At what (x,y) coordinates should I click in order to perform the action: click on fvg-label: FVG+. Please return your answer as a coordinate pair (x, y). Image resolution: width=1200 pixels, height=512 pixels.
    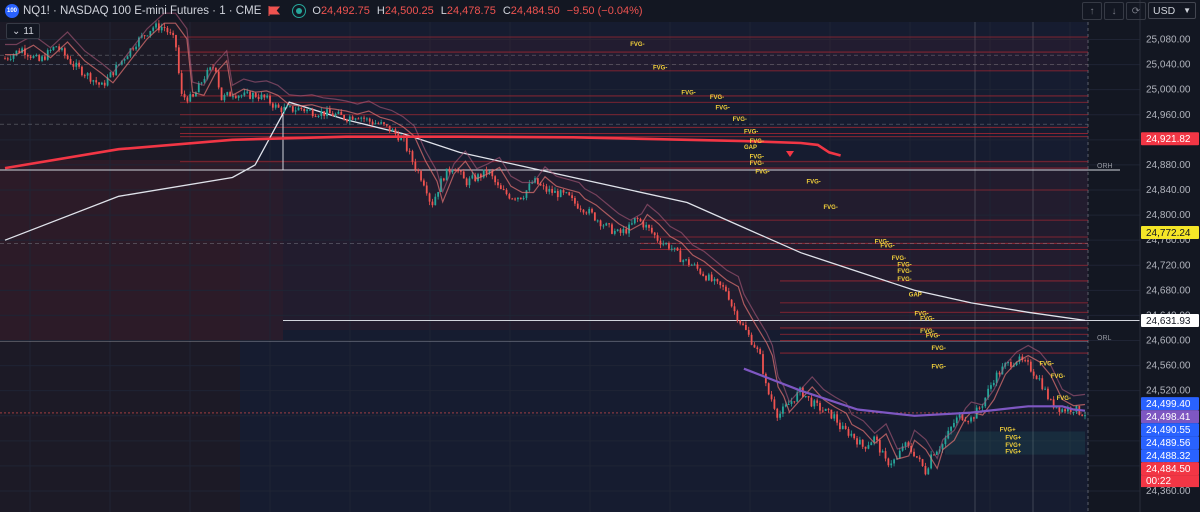
    Looking at the image, I should click on (1008, 430).